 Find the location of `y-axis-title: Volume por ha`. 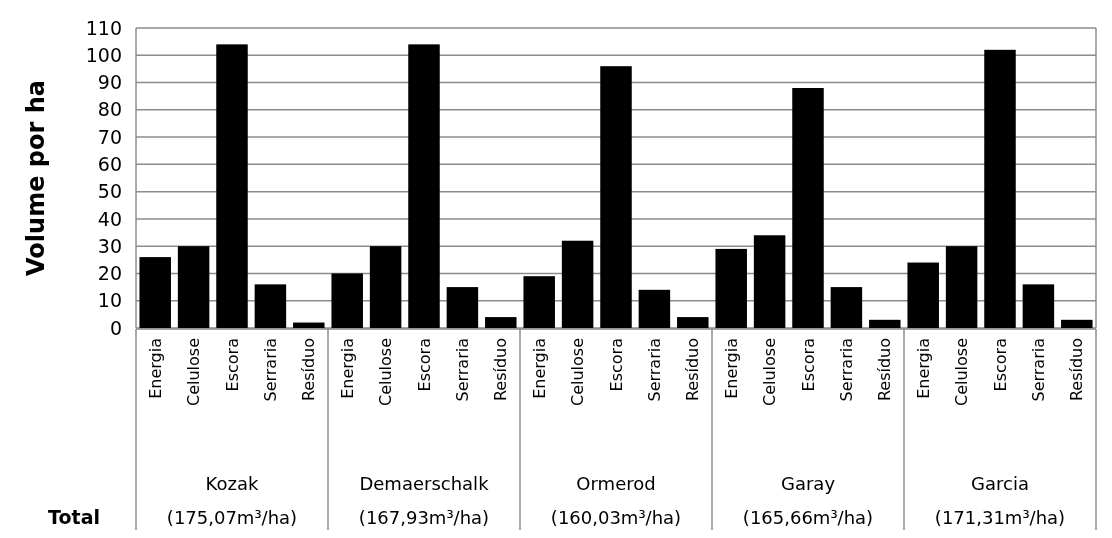

y-axis-title: Volume por ha is located at coordinates (36, 178).